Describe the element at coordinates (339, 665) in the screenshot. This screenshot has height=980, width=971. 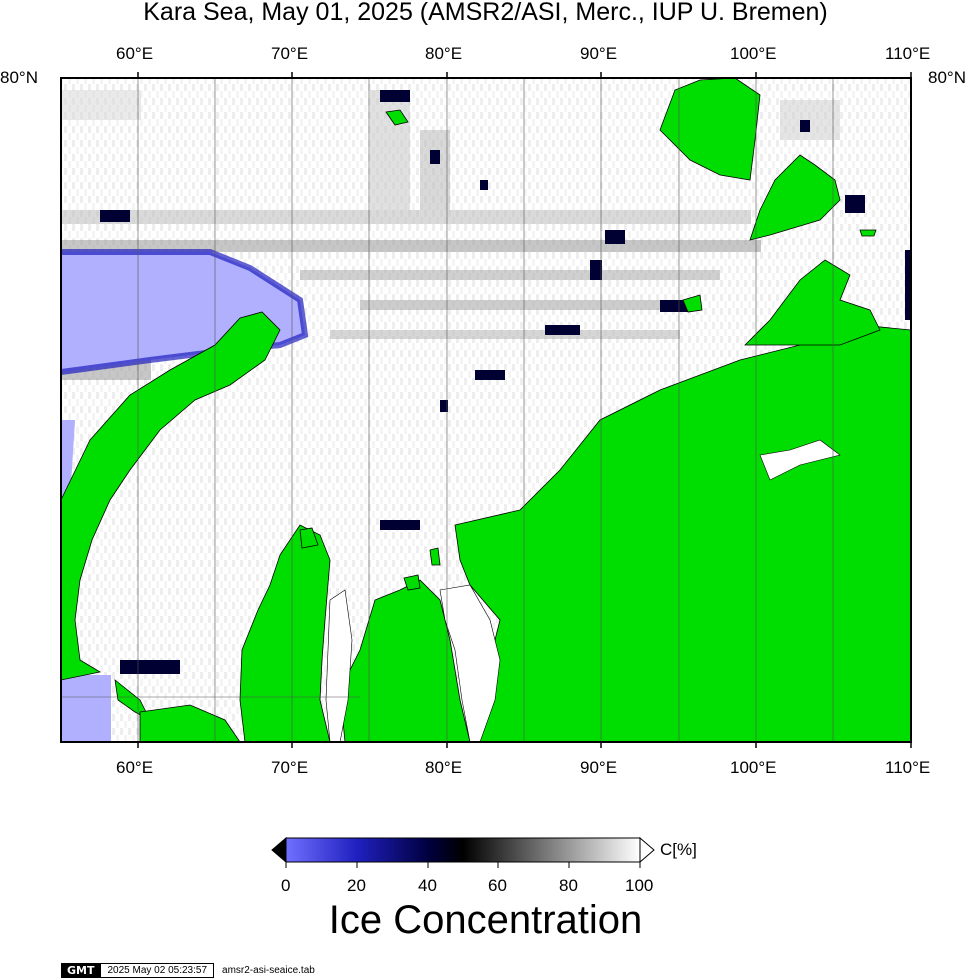
I see `ob-gulf` at that location.